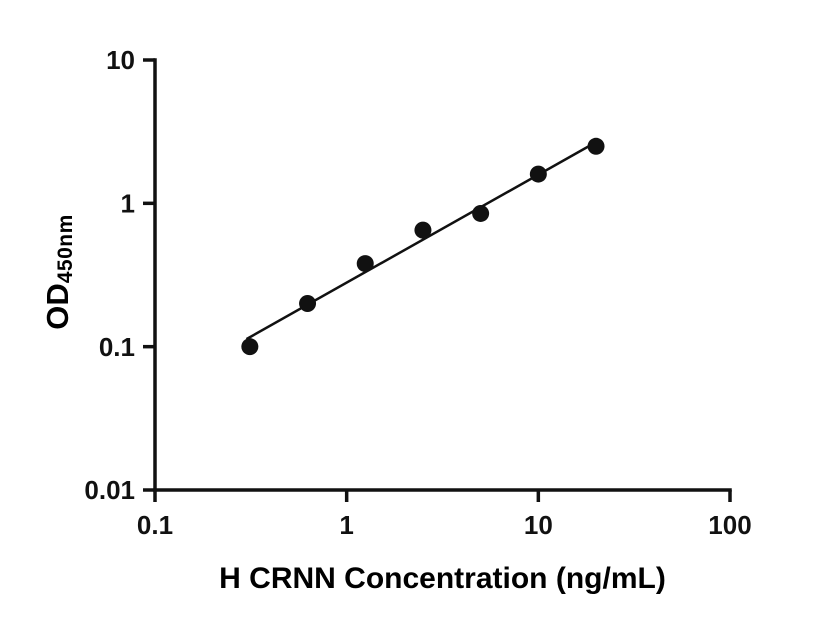 This screenshot has height=640, width=816. I want to click on y-axis-title: OD450nm, so click(58, 272).